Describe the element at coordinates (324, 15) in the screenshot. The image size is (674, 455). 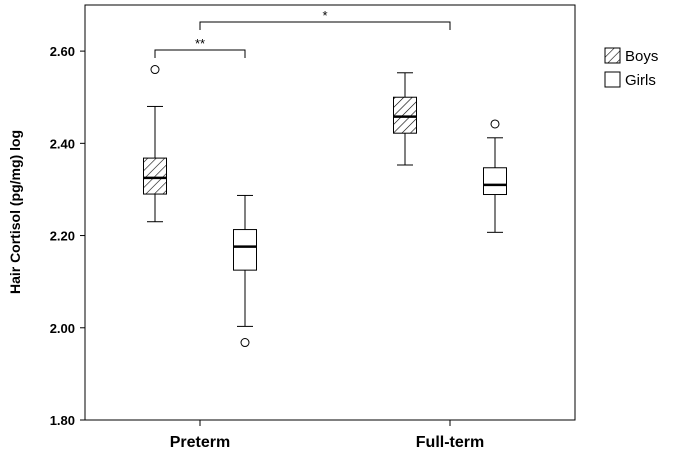
I see `significance-label: *` at that location.